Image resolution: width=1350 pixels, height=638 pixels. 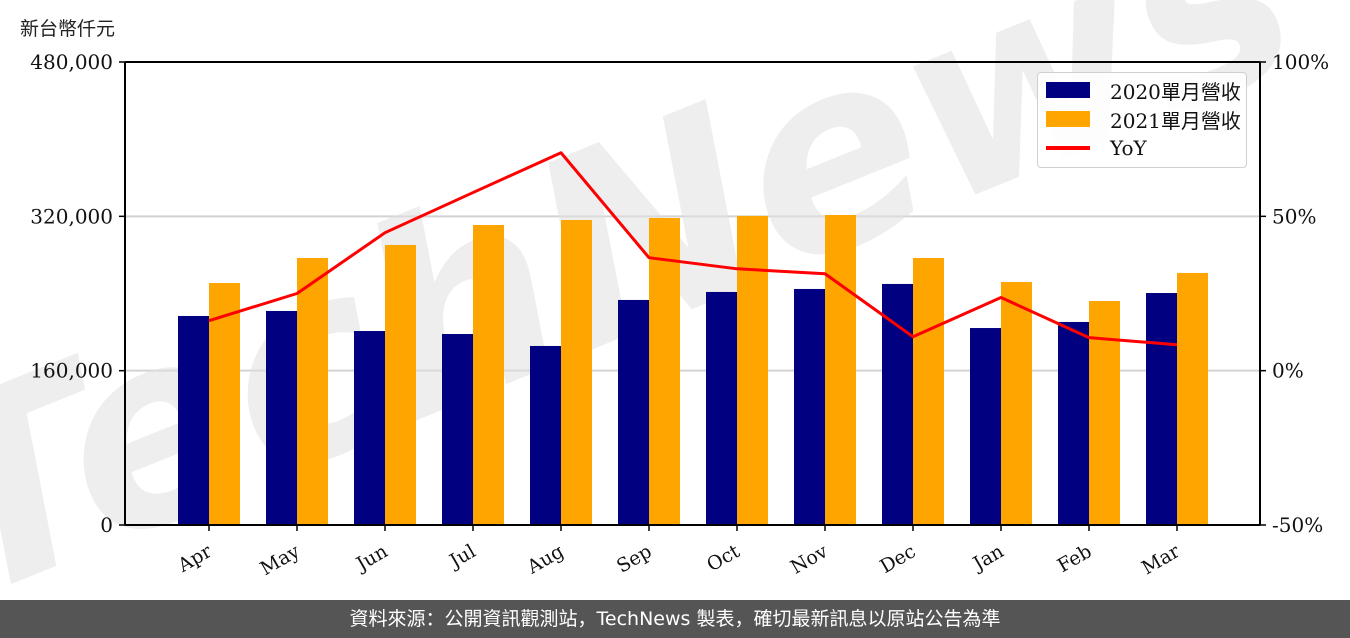 I want to click on y2-tick-label: 50%, so click(x=1294, y=216).